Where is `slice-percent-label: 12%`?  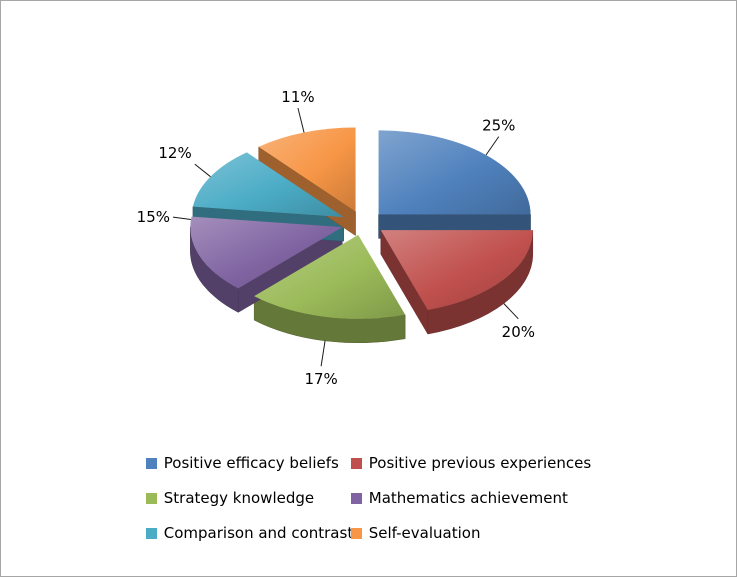
slice-percent-label: 12% is located at coordinates (174, 153).